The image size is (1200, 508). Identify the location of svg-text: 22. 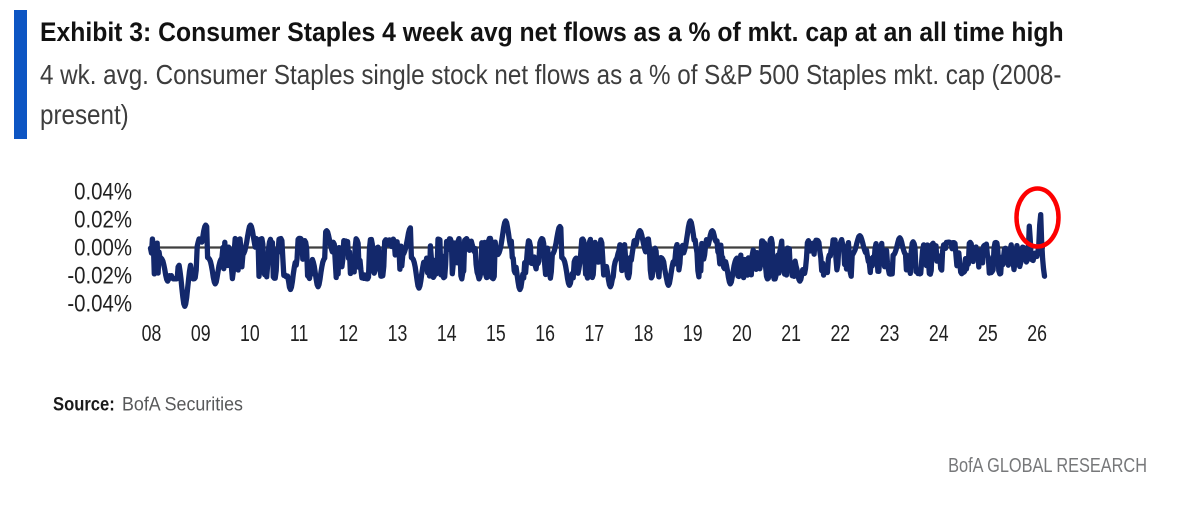
(840, 334).